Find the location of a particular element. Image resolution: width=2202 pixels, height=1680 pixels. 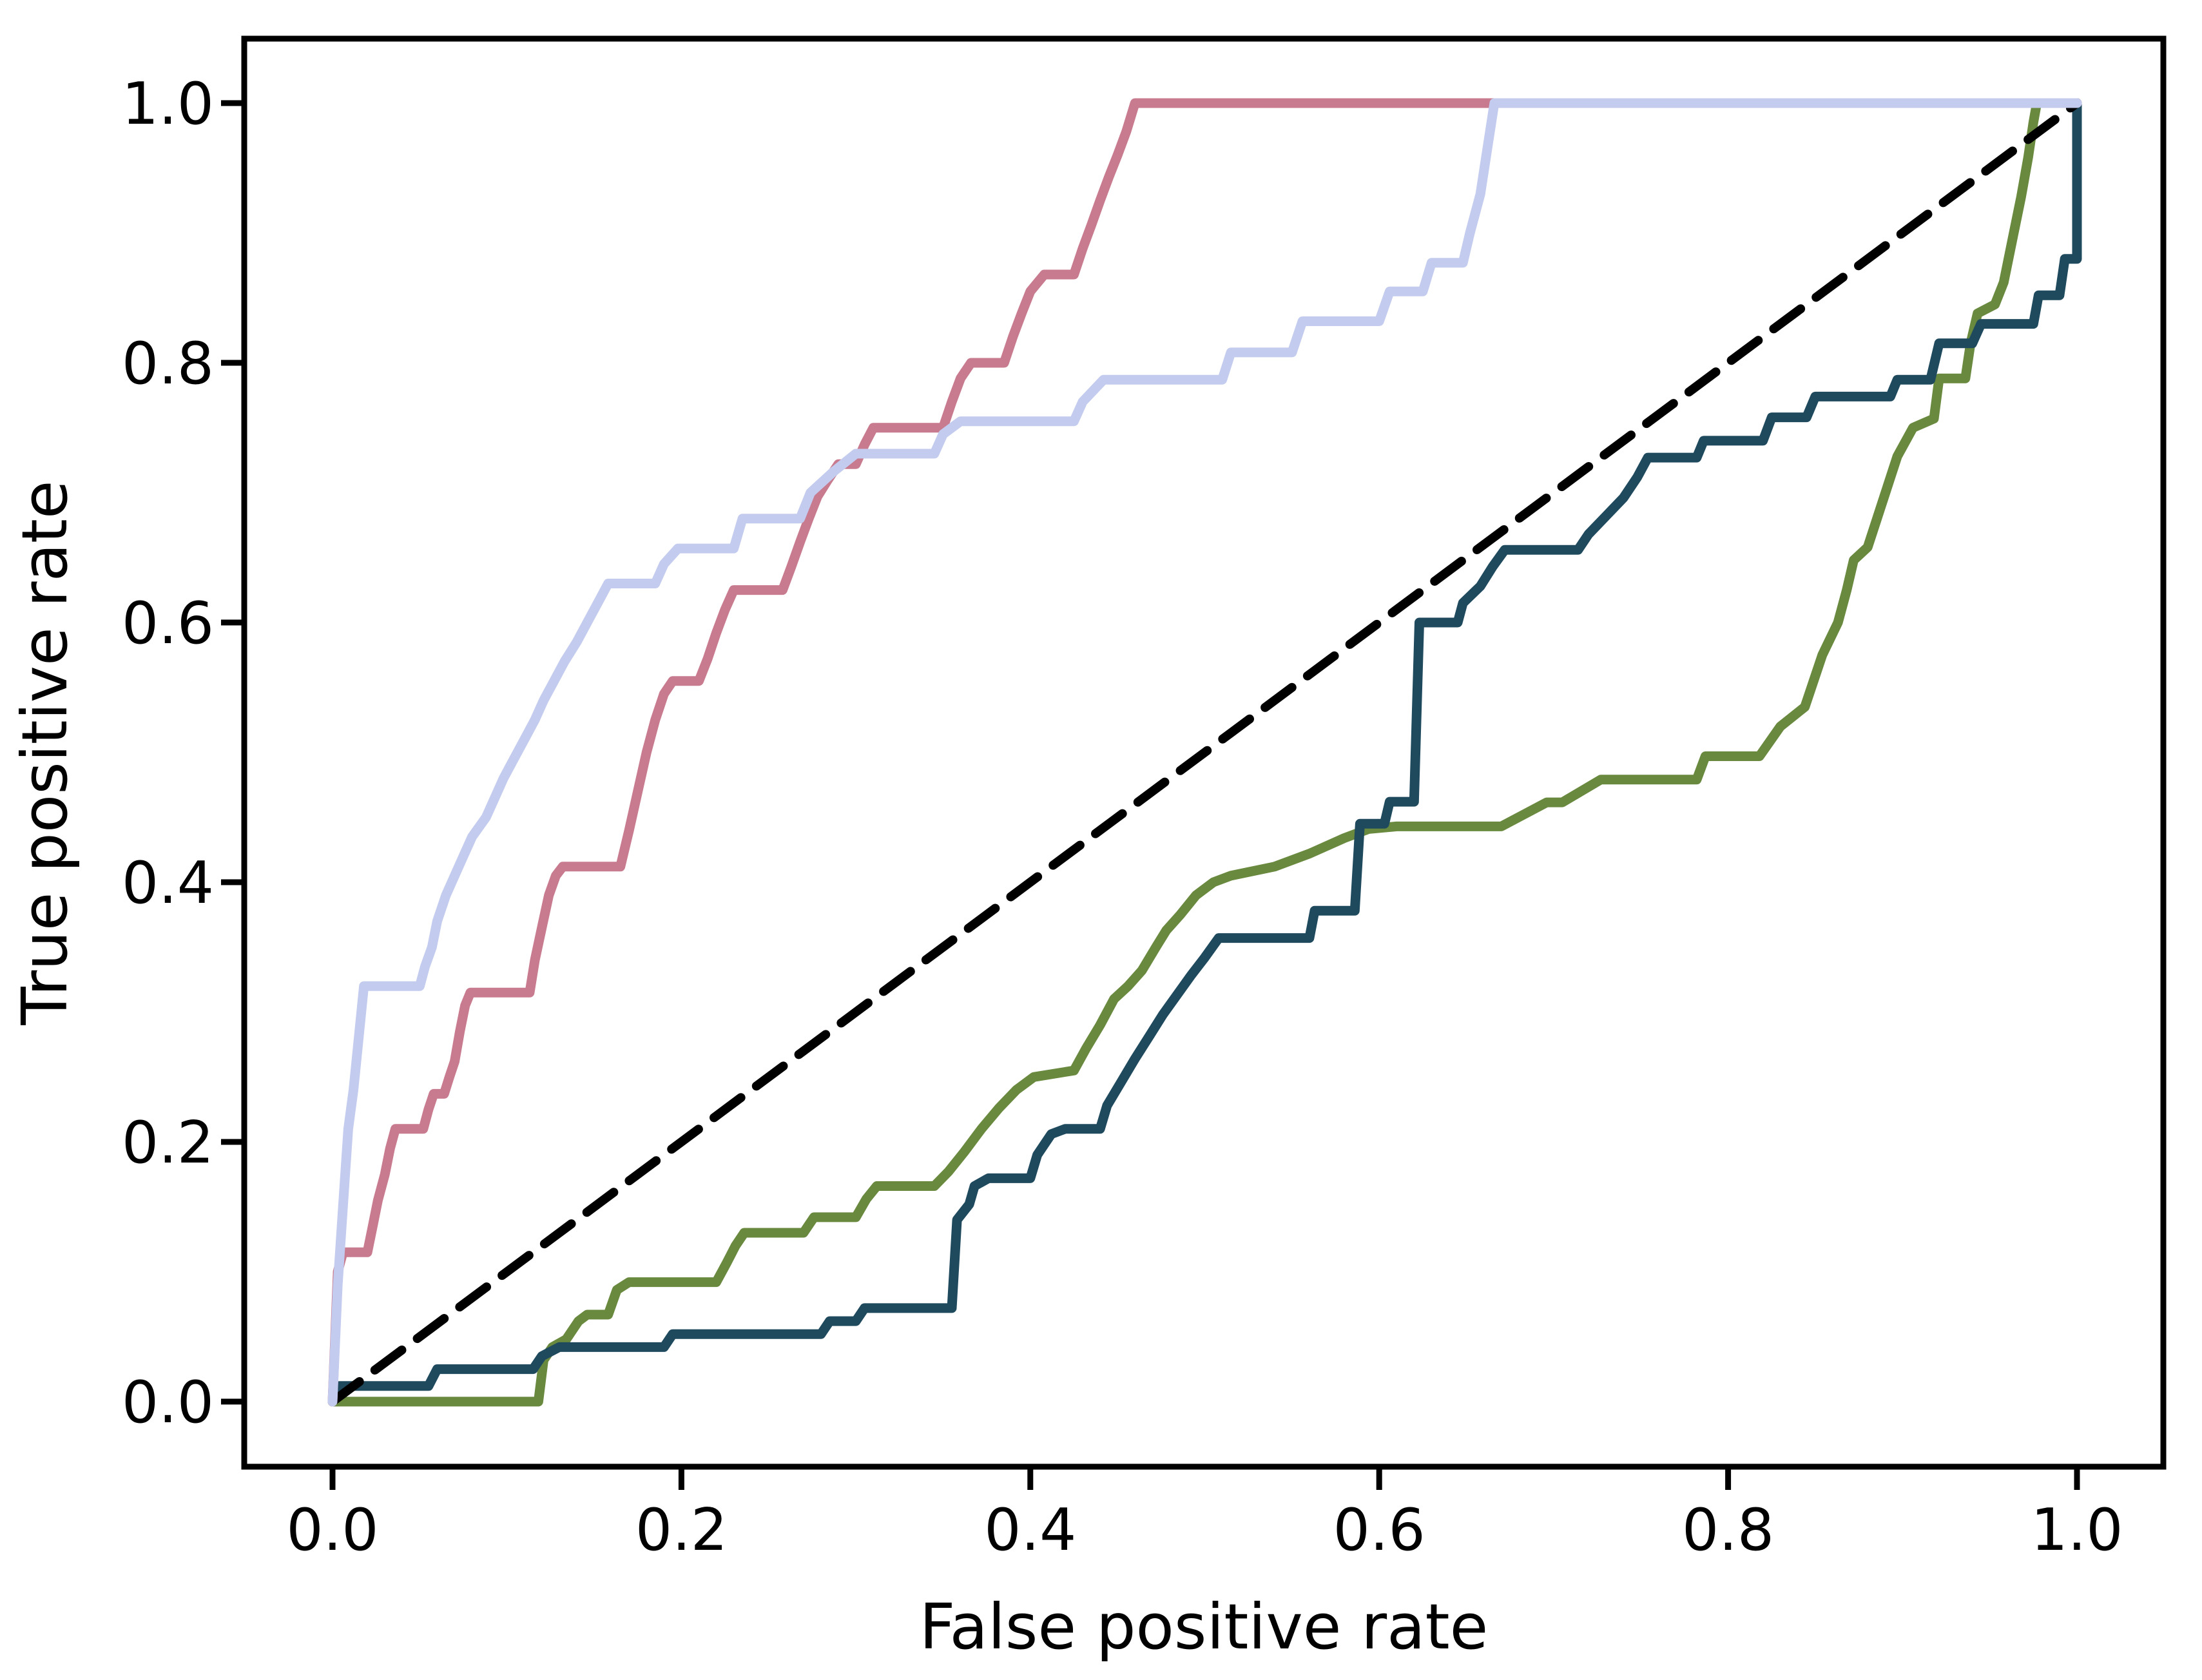

y-axis-tick-marks is located at coordinates (232, 753).